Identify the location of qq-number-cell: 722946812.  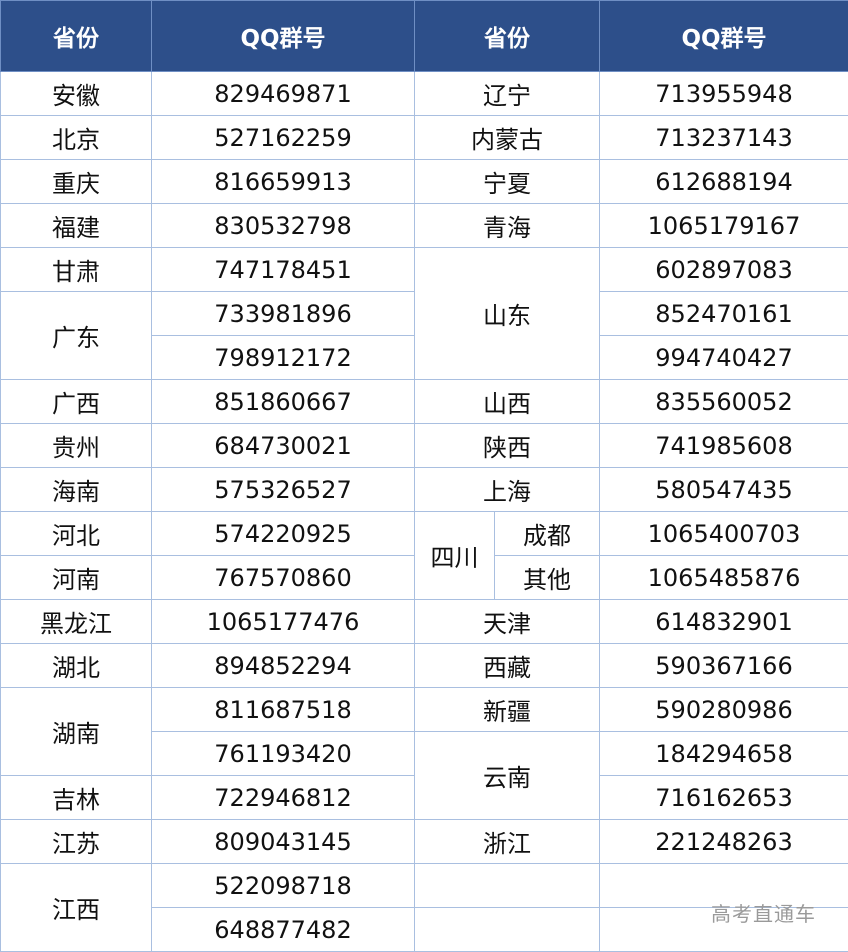
(283, 797).